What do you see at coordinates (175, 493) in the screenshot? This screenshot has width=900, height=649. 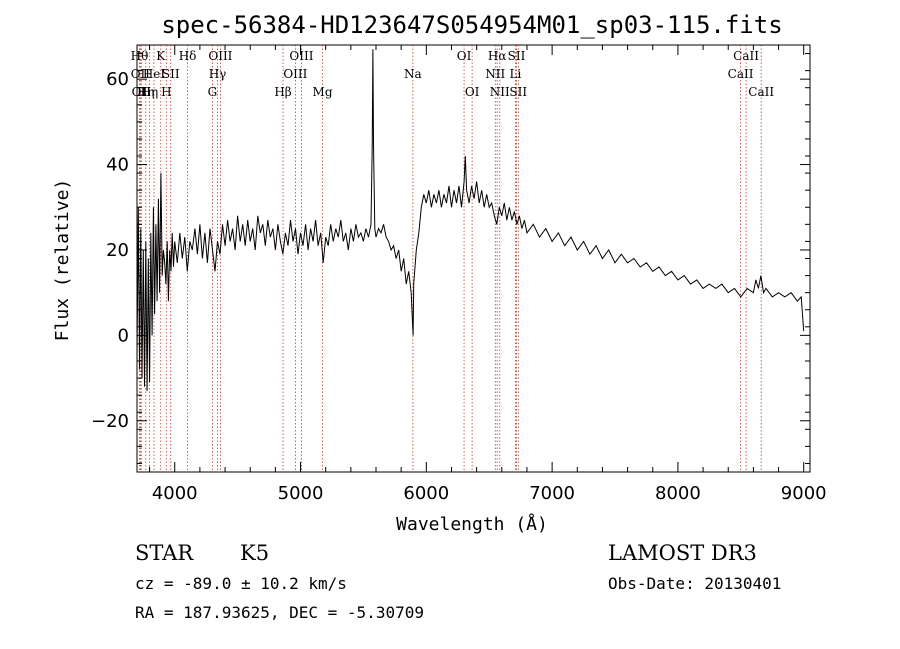 I see `x-tick-label-0: 4000` at bounding box center [175, 493].